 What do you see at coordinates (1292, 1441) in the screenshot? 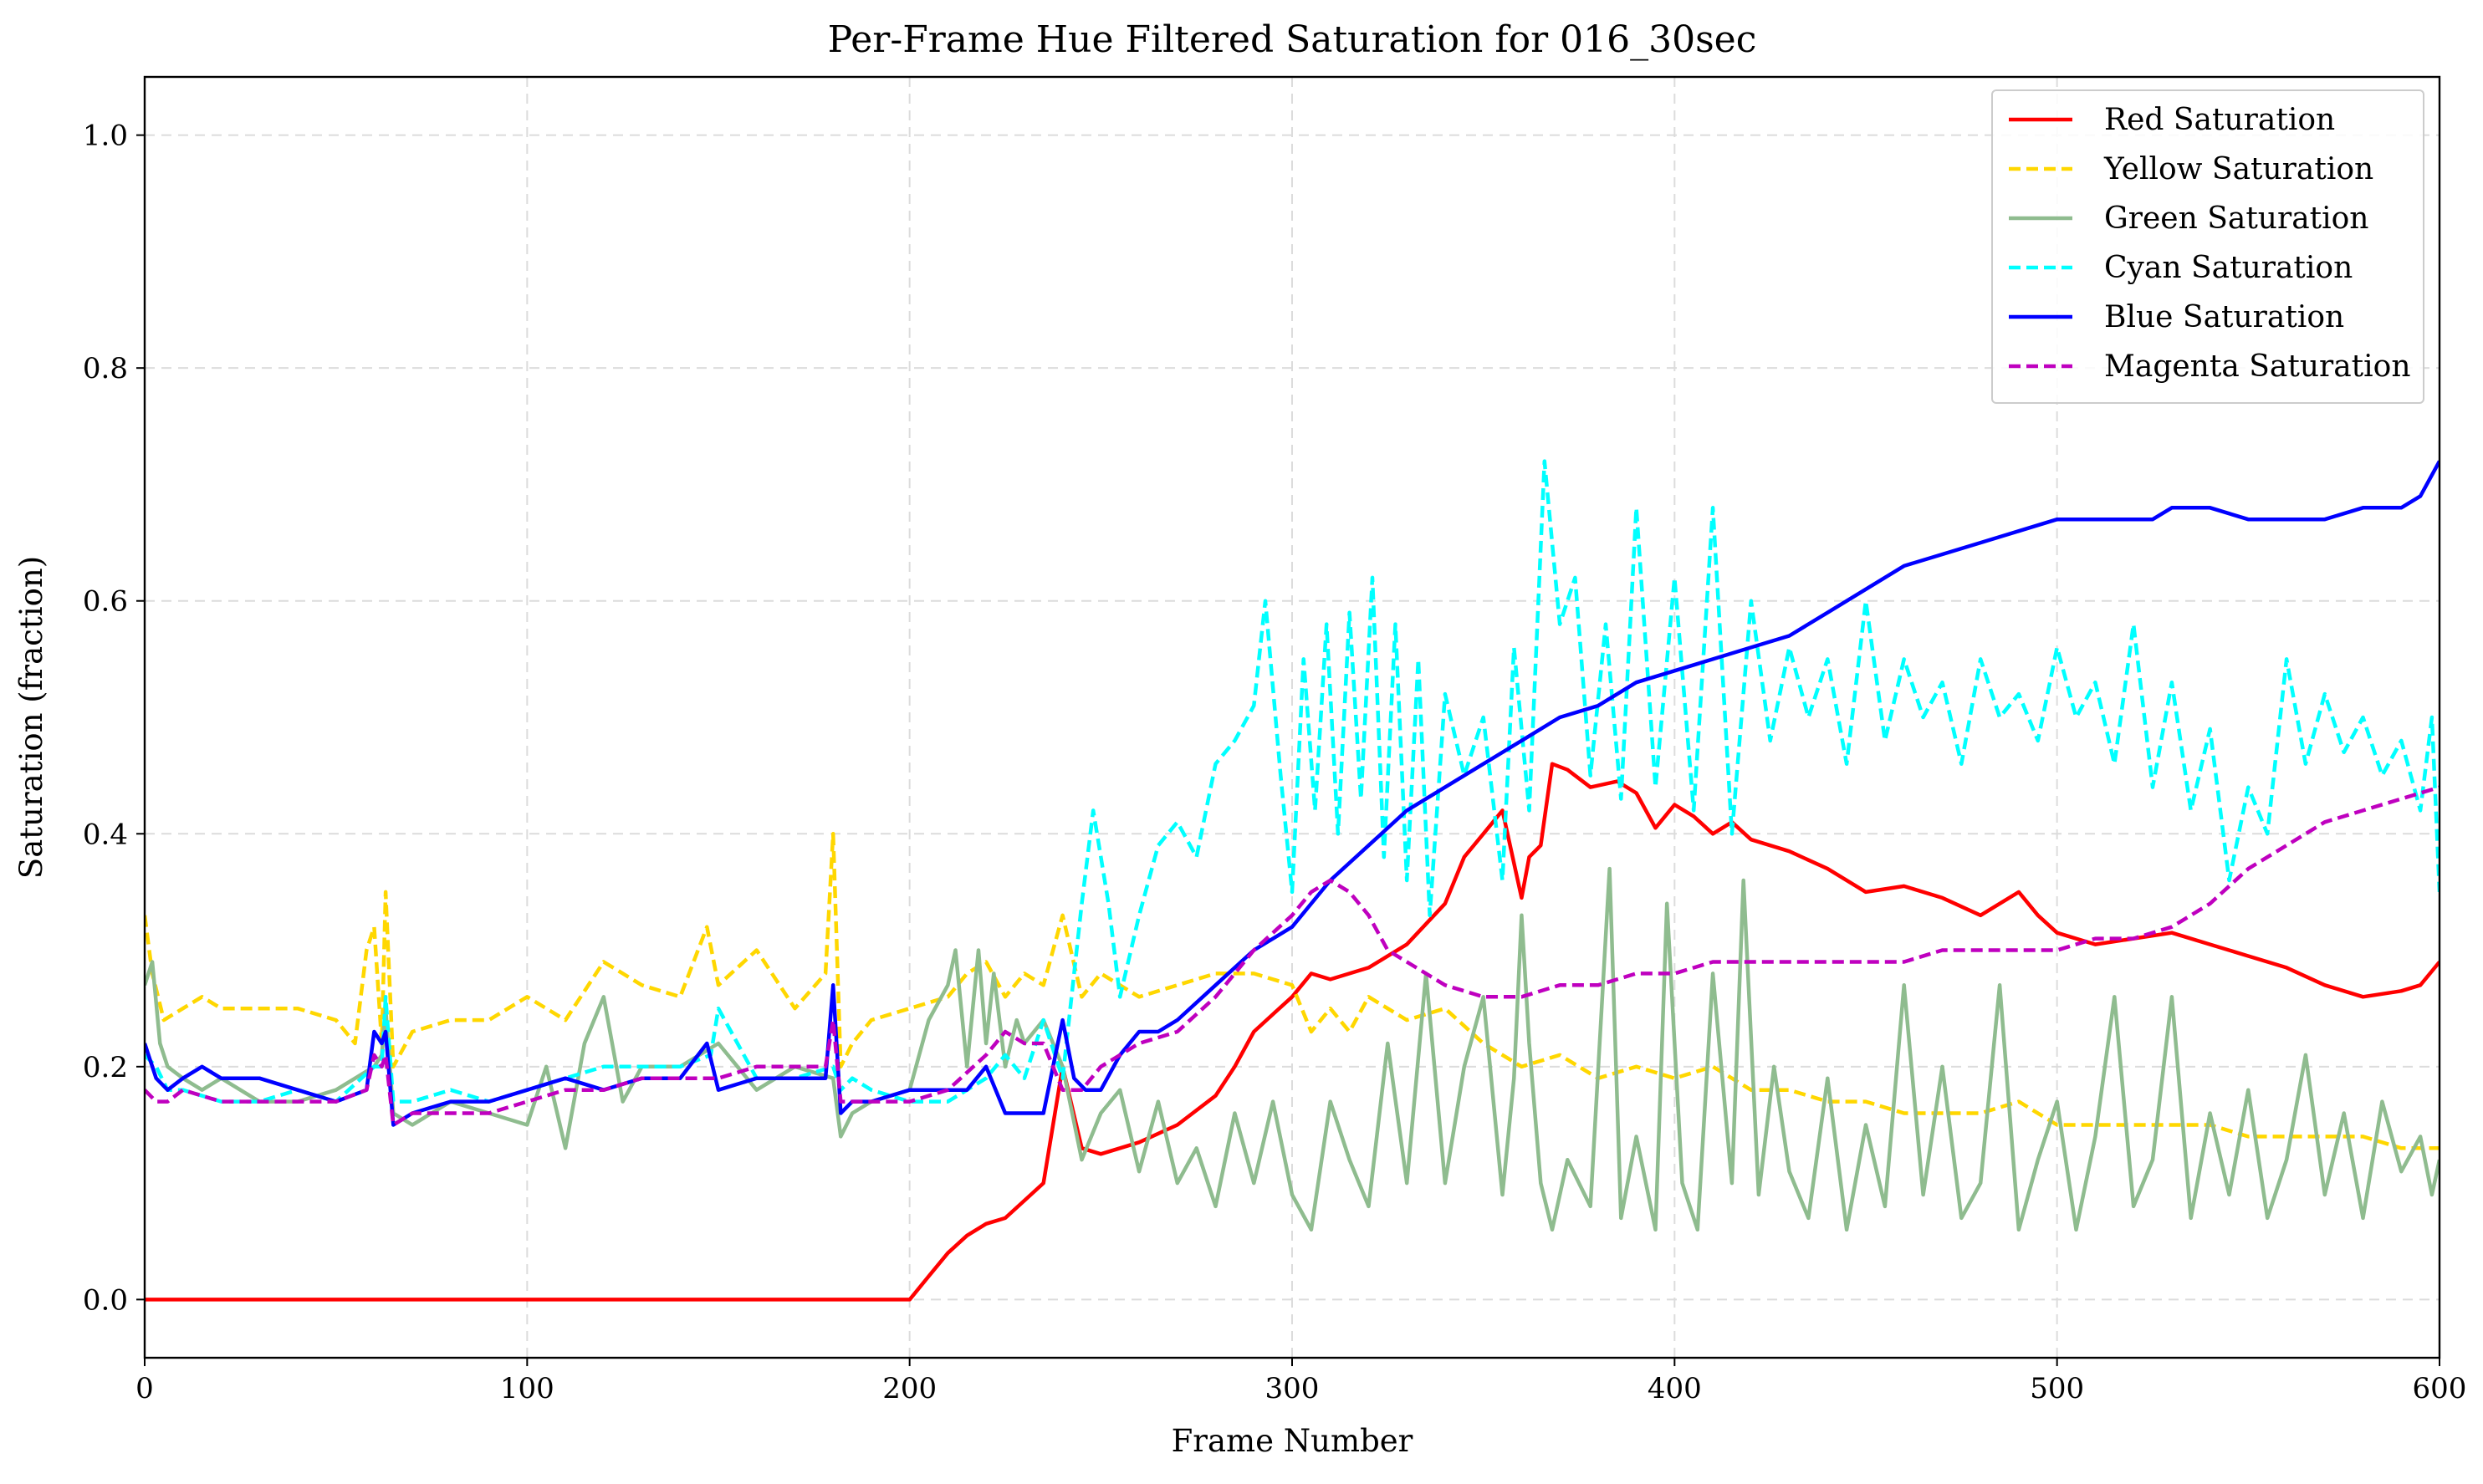
I see `x-axis-label: Frame Number` at bounding box center [1292, 1441].